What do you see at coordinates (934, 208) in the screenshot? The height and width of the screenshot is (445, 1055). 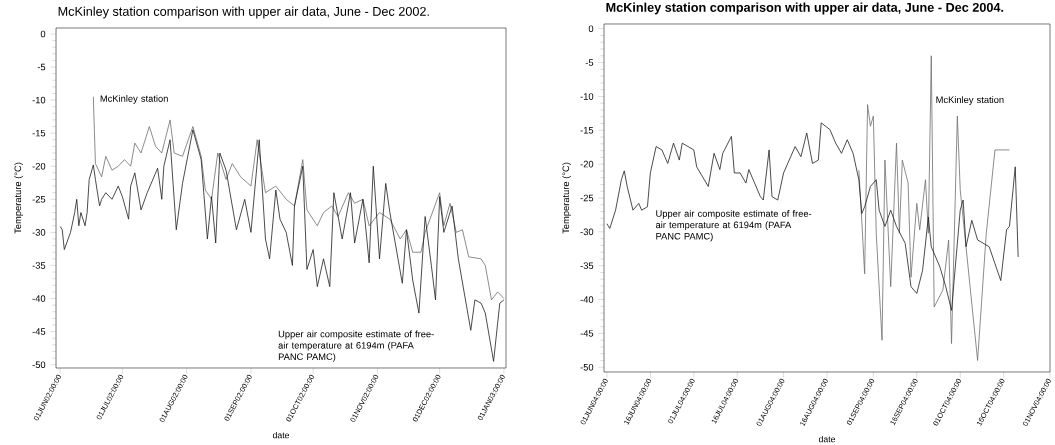 I see `line-series` at bounding box center [934, 208].